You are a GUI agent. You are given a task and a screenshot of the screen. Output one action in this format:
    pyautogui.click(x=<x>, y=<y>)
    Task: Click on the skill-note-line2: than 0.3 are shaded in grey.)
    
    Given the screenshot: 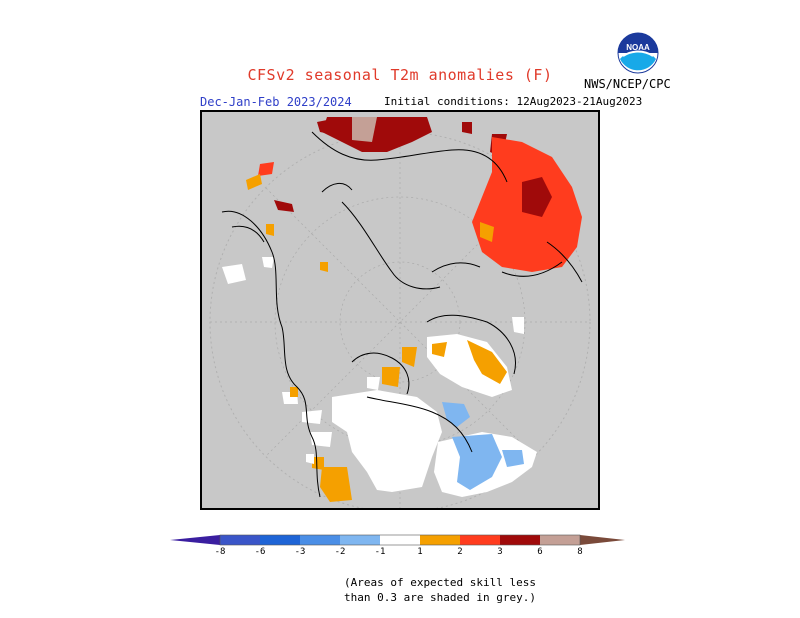 What is the action you would take?
    pyautogui.click(x=440, y=597)
    